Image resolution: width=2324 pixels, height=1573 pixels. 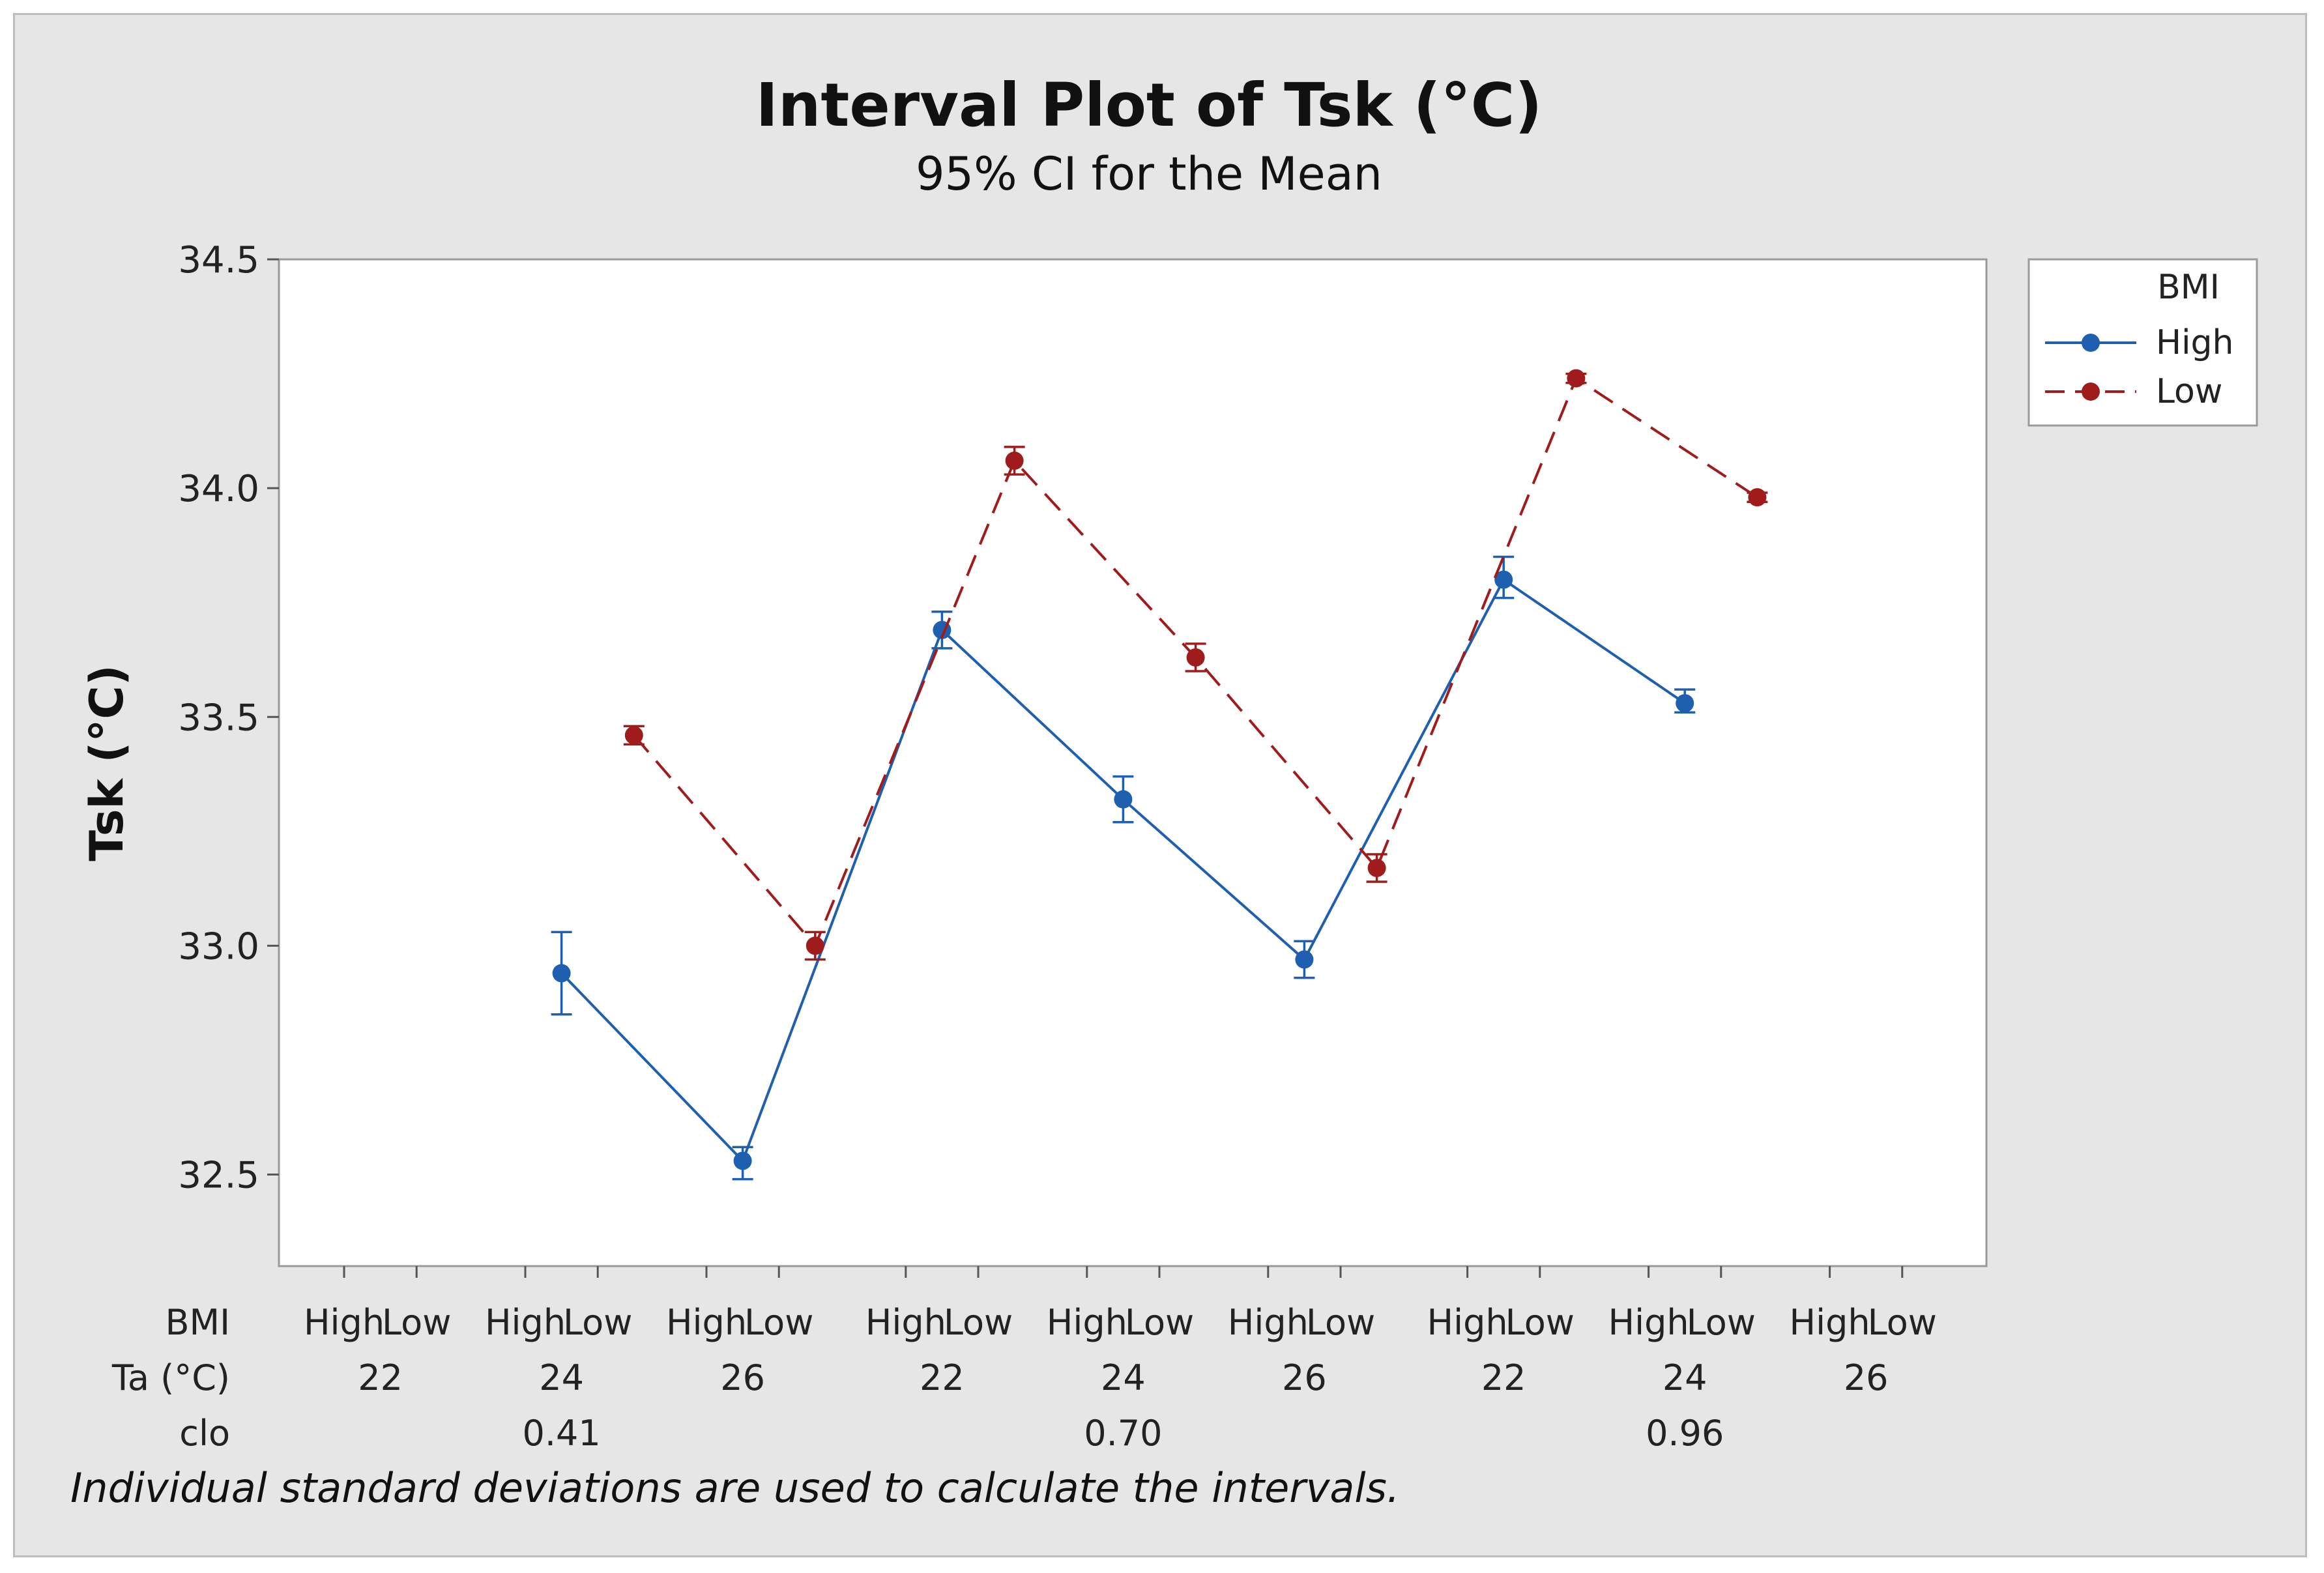 What do you see at coordinates (170, 1378) in the screenshot?
I see `x-row-label-ta: Ta (°C)` at bounding box center [170, 1378].